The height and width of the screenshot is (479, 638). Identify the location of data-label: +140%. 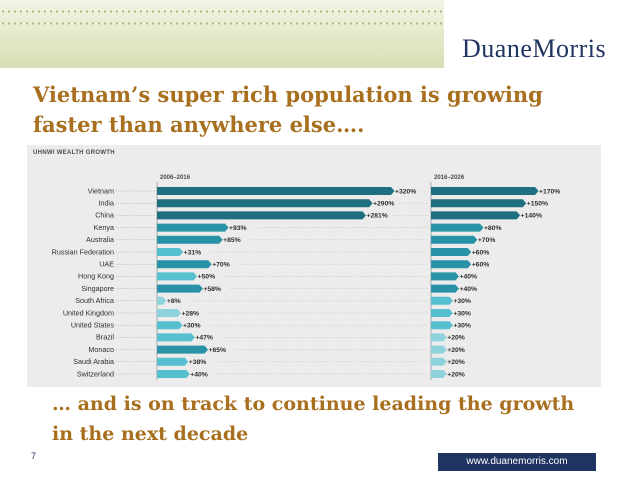
(531, 216).